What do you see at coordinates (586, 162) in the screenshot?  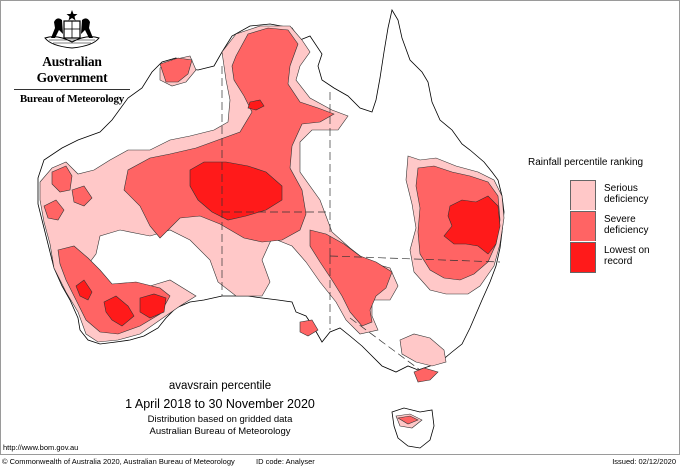 I see `legend-title: Rainfall percentile ranking` at bounding box center [586, 162].